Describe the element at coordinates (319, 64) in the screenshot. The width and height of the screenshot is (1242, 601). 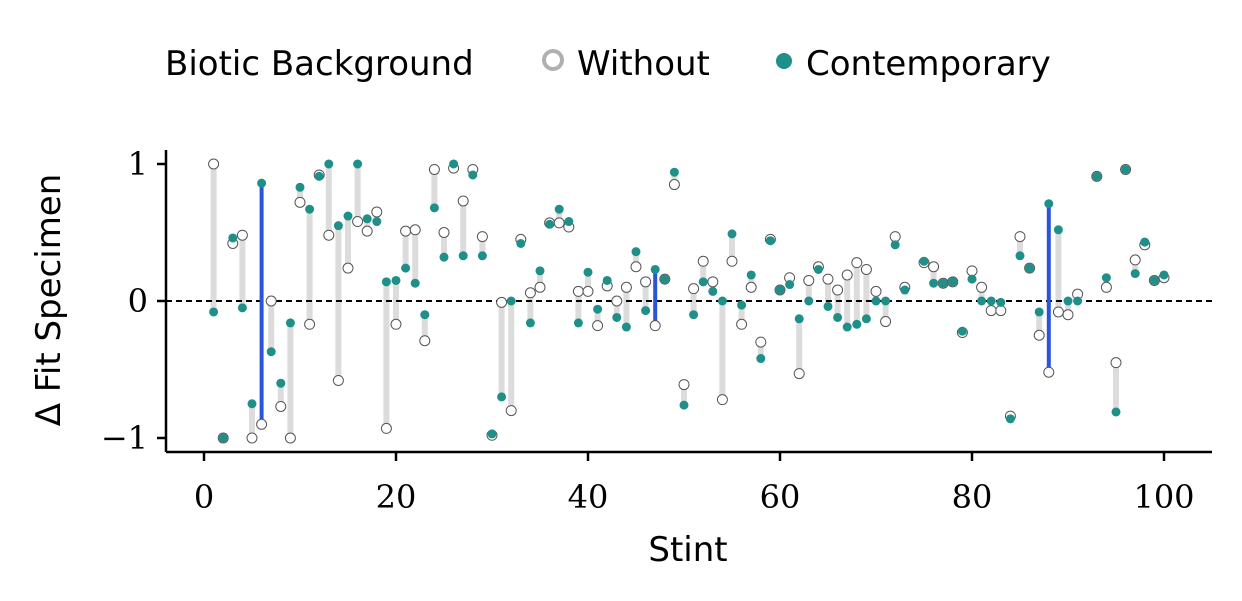
I see `legend-title: Biotic Background` at that location.